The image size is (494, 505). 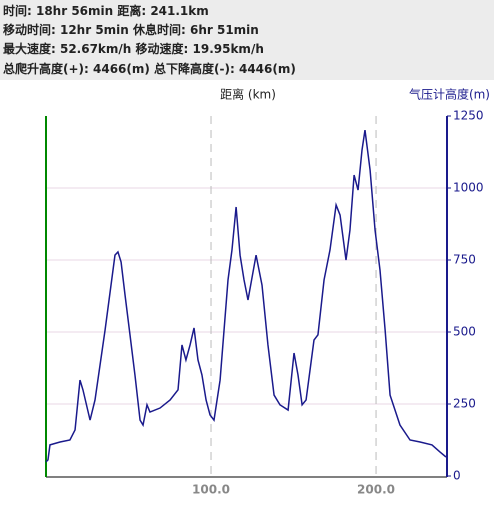 I want to click on x-axis-label: 距离 (km), so click(x=248, y=94).